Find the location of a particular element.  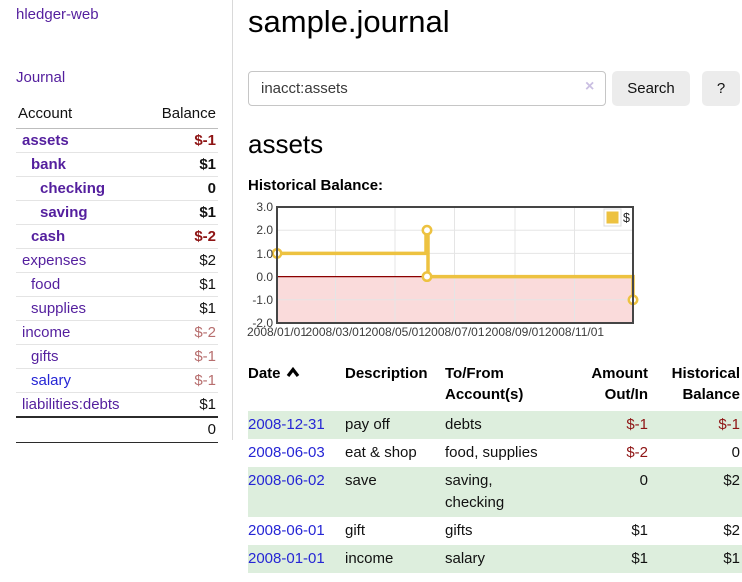

account-balance: 0 is located at coordinates (186, 188).